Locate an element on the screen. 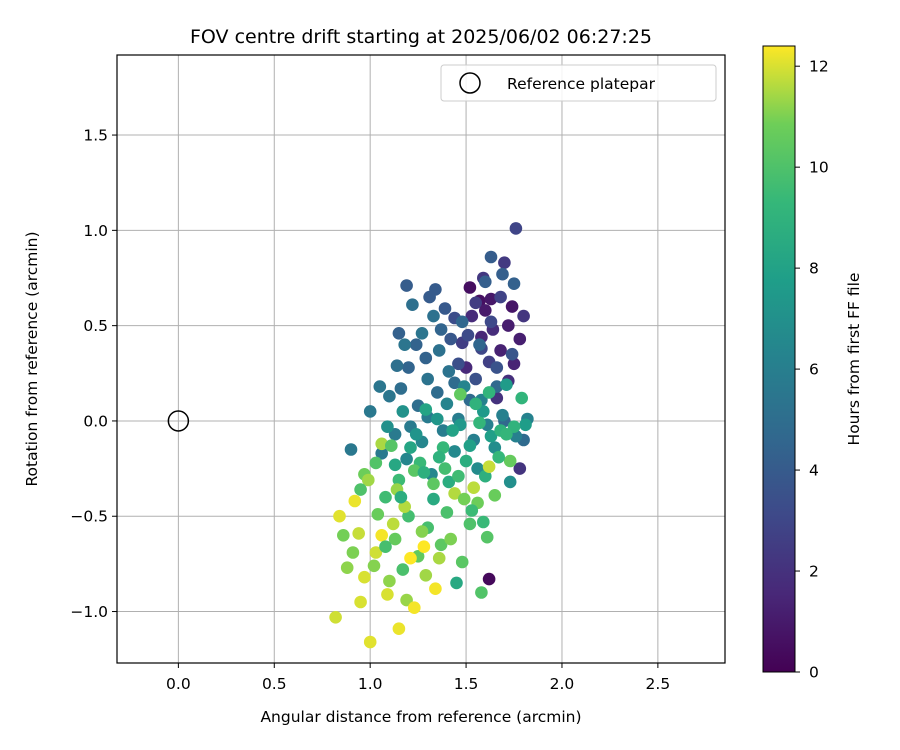 The image size is (900, 750). colorbar-tick-label: 12 is located at coordinates (819, 67).